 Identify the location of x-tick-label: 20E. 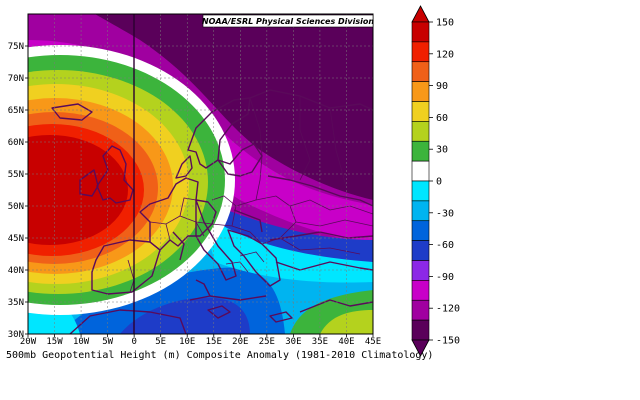
(240, 342).